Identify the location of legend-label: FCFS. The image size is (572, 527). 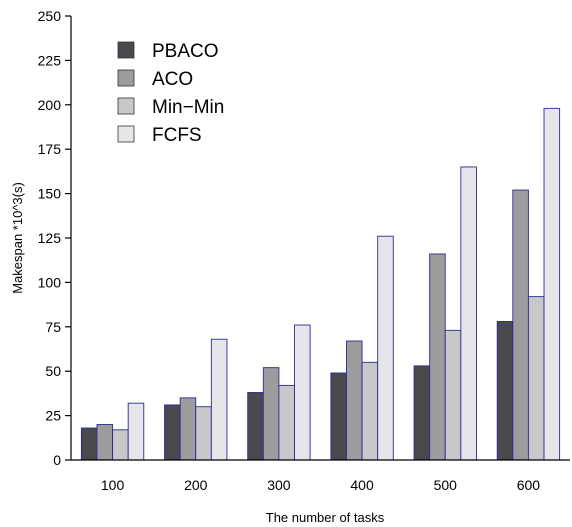
(177, 135).